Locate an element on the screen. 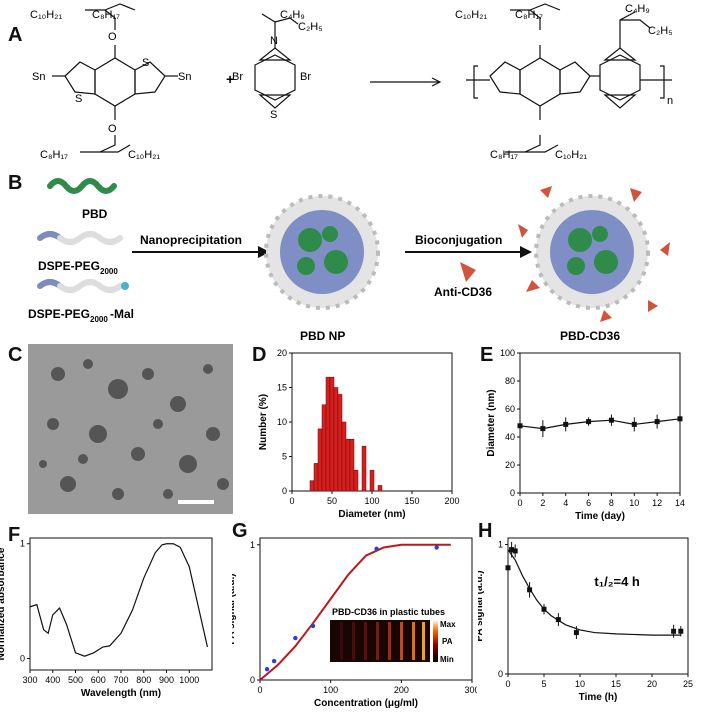  x-axis-label: Time (h) is located at coordinates (598, 697).